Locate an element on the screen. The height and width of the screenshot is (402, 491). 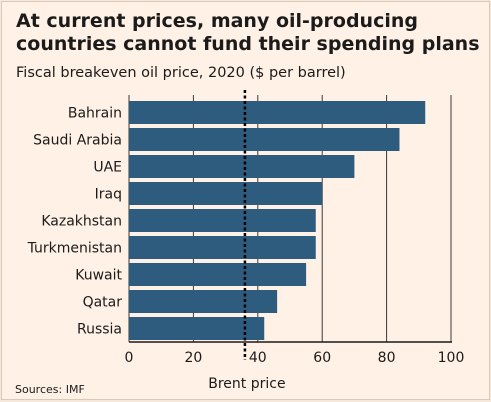
category-label: Kazakhstan is located at coordinates (81, 222).